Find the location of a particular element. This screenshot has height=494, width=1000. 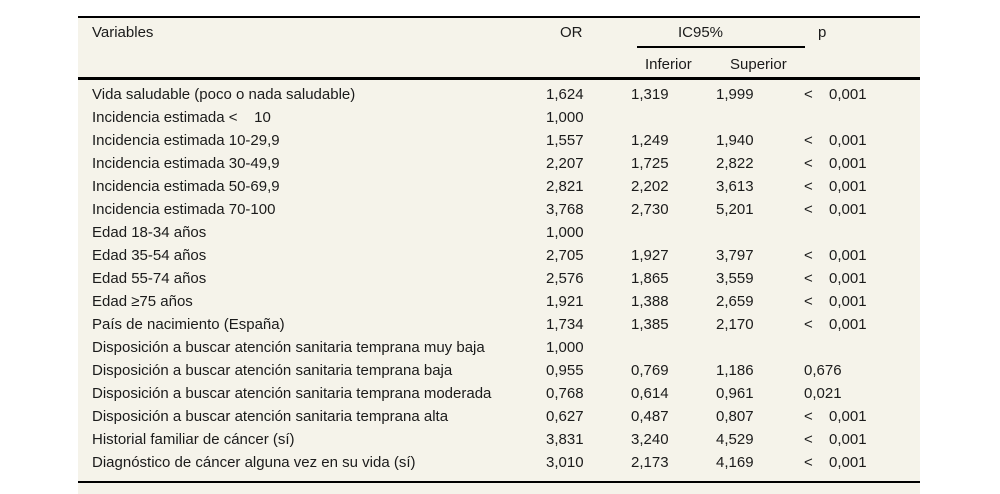

table-top-rule is located at coordinates (499, 17).